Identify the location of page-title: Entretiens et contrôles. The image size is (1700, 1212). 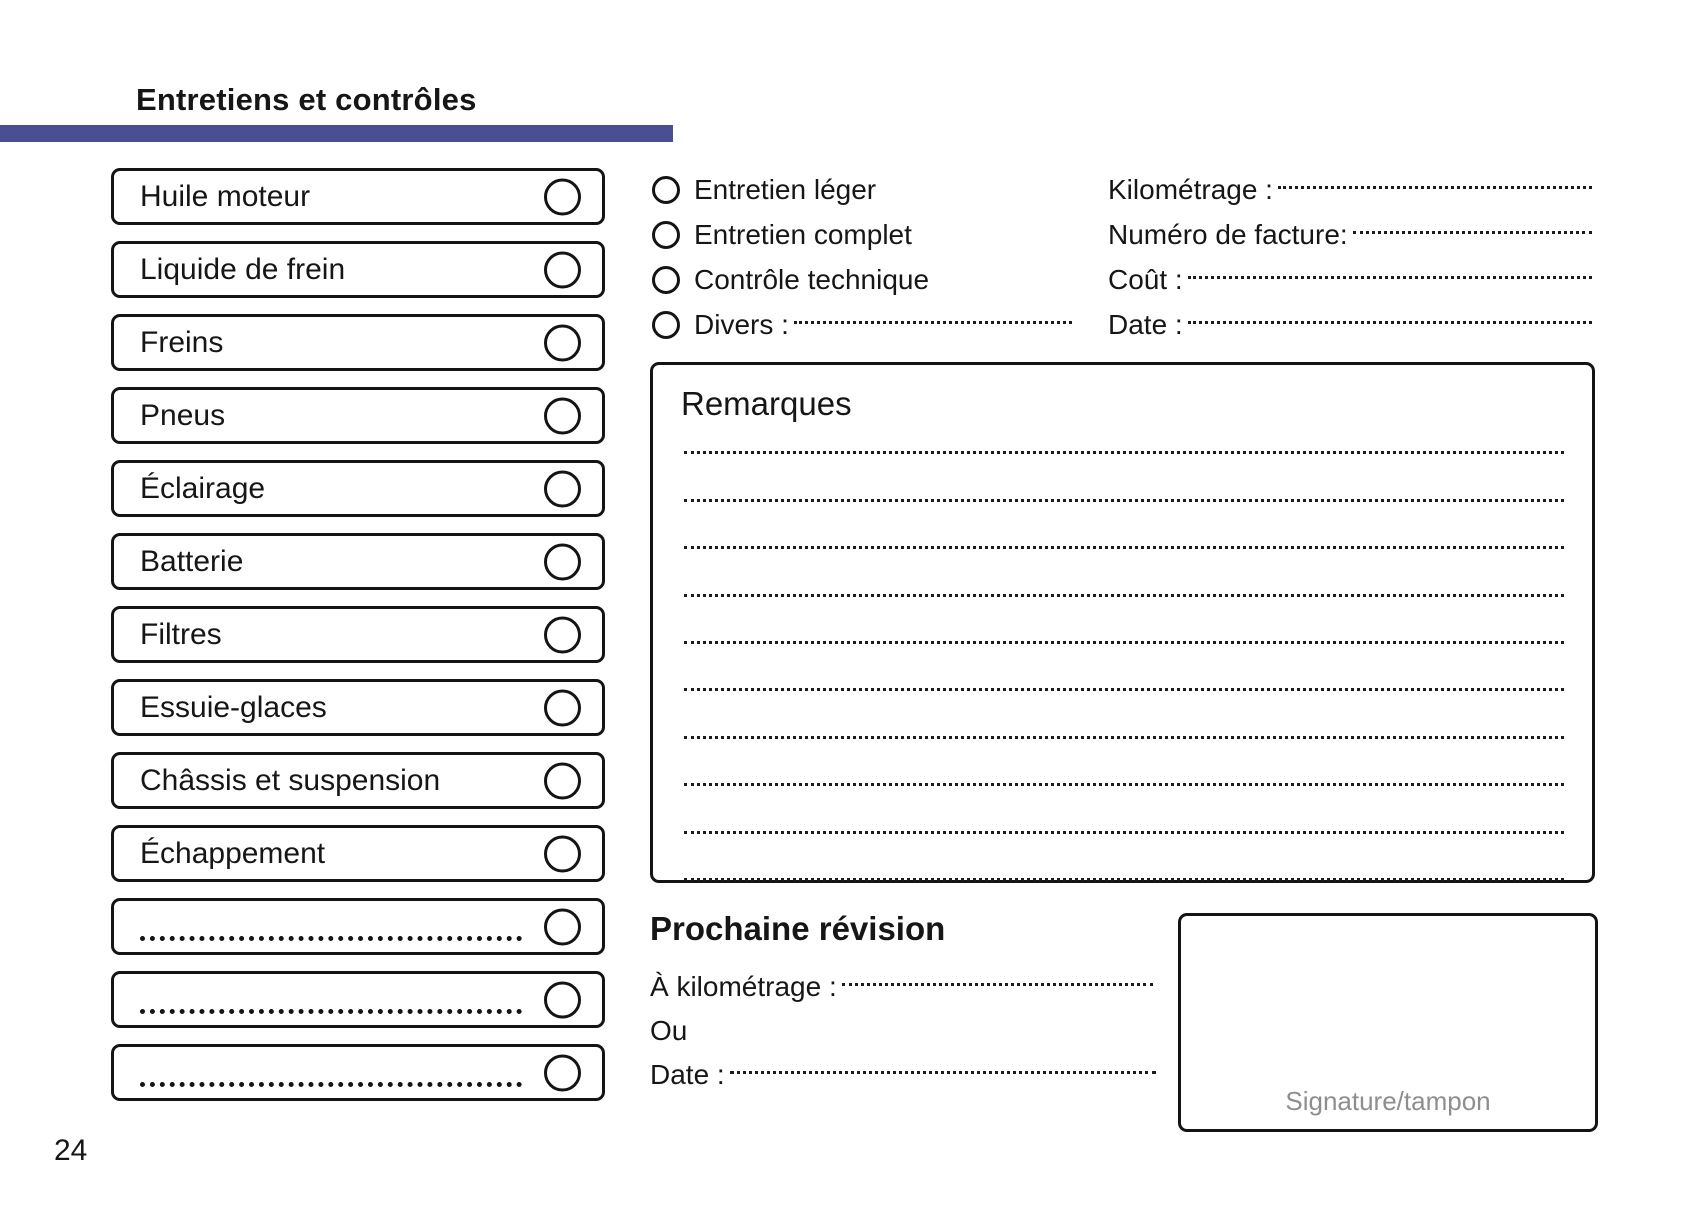
(306, 99).